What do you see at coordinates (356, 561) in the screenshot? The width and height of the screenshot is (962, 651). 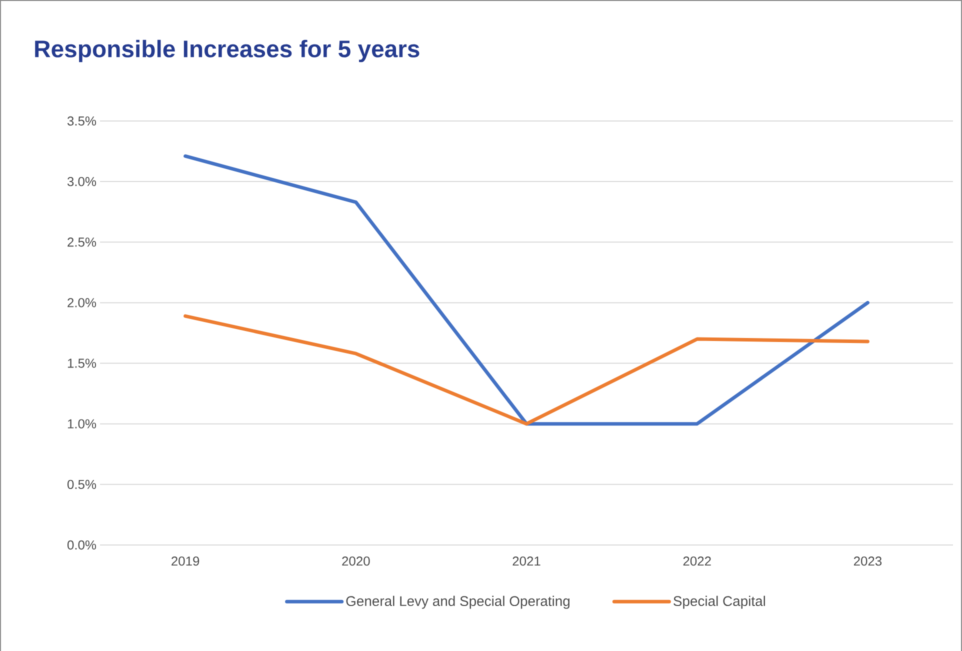 I see `x-tick-label: 2020` at bounding box center [356, 561].